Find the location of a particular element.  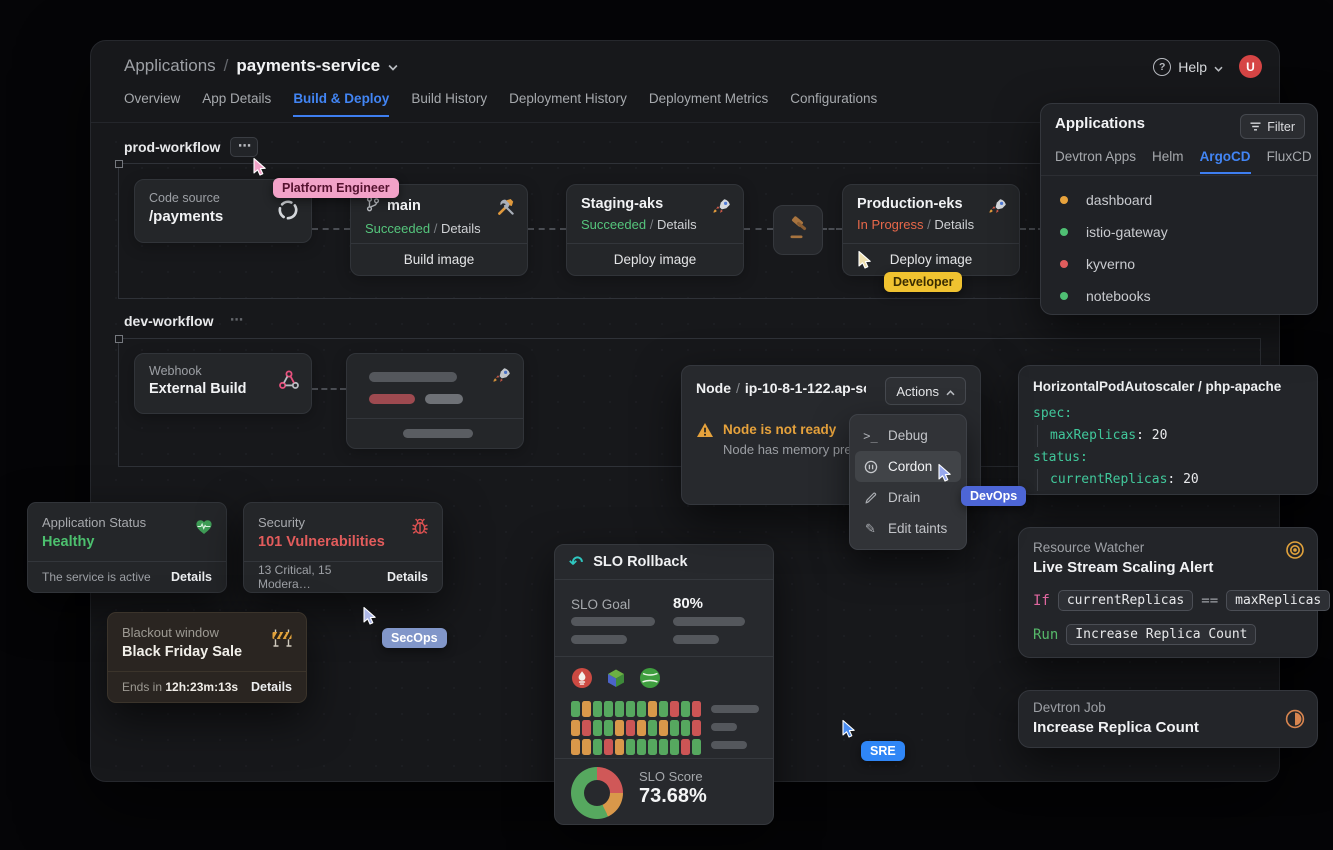

filter-icon is located at coordinates (1255, 127).